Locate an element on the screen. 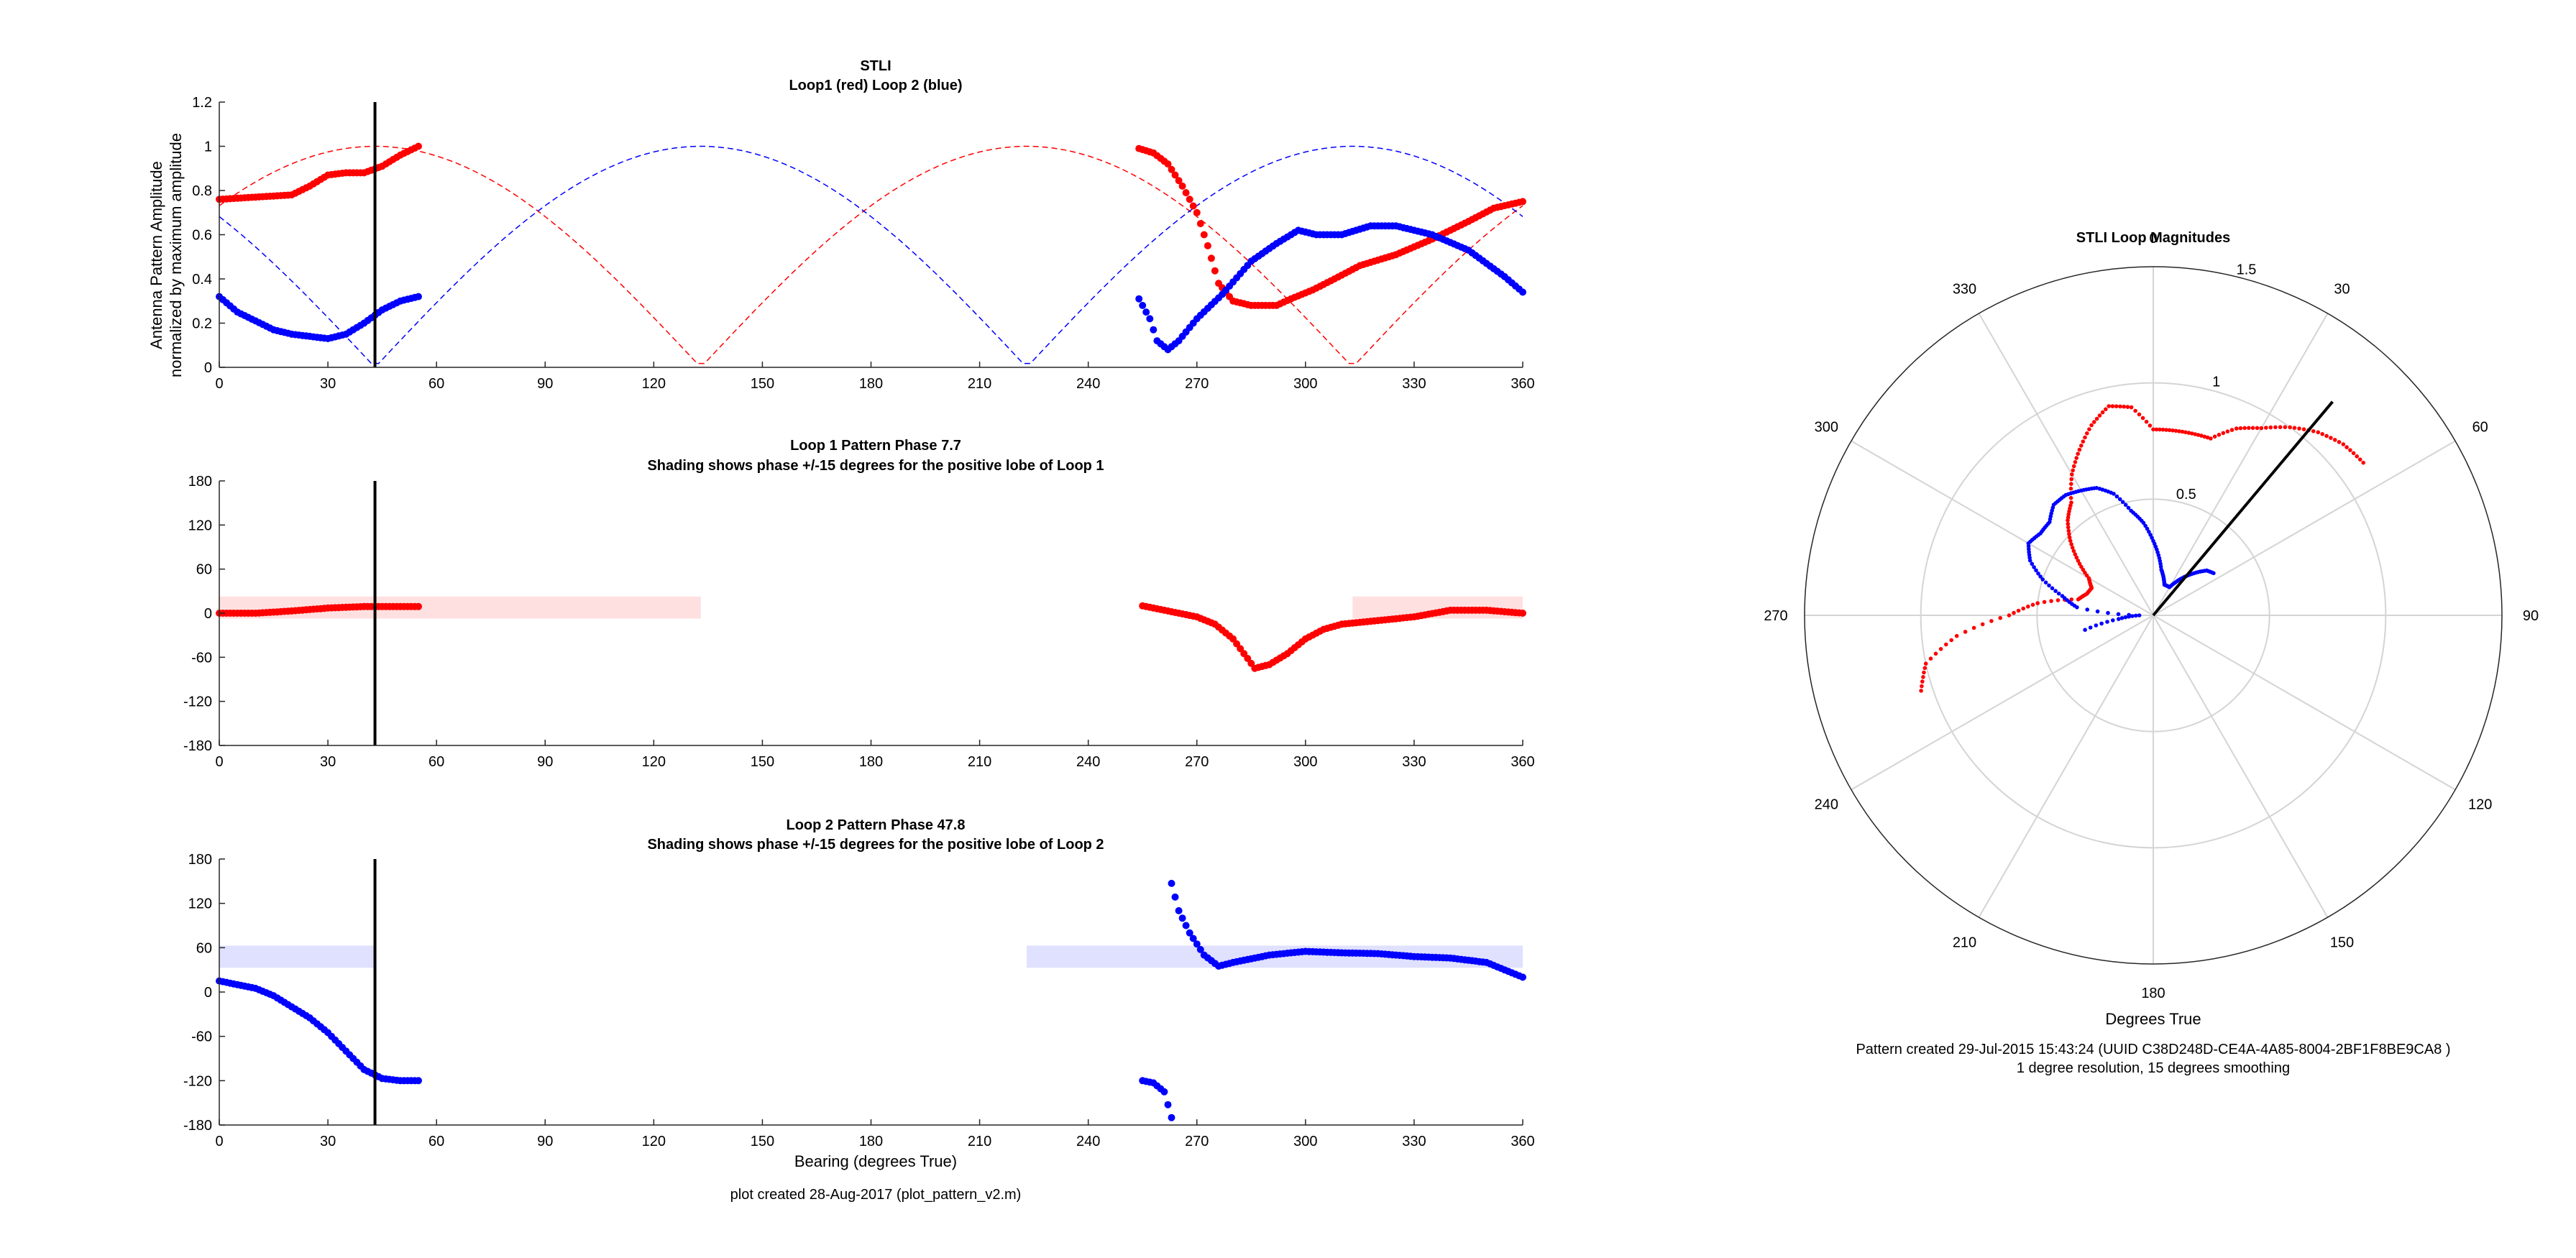 This screenshot has height=1258, width=2576. loop1-reference-curve is located at coordinates (871, 254).